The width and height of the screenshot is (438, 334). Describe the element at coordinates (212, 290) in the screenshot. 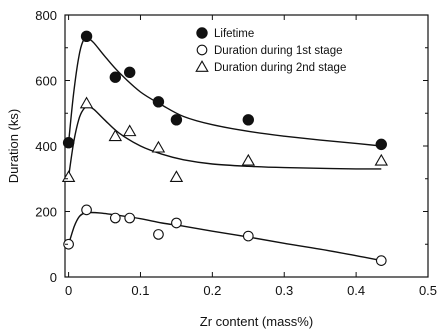

I see `x-tick-label: 0.2` at that location.